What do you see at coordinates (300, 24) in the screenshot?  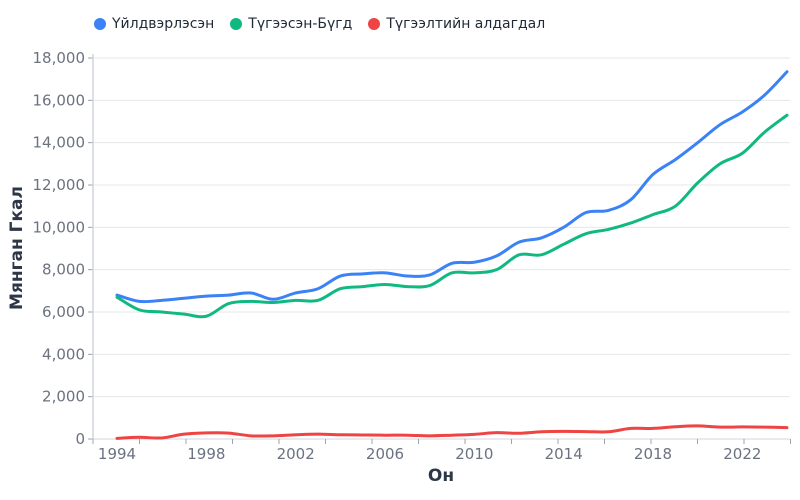 I see `legend-label: Түгээсэн-Бүгд` at bounding box center [300, 24].